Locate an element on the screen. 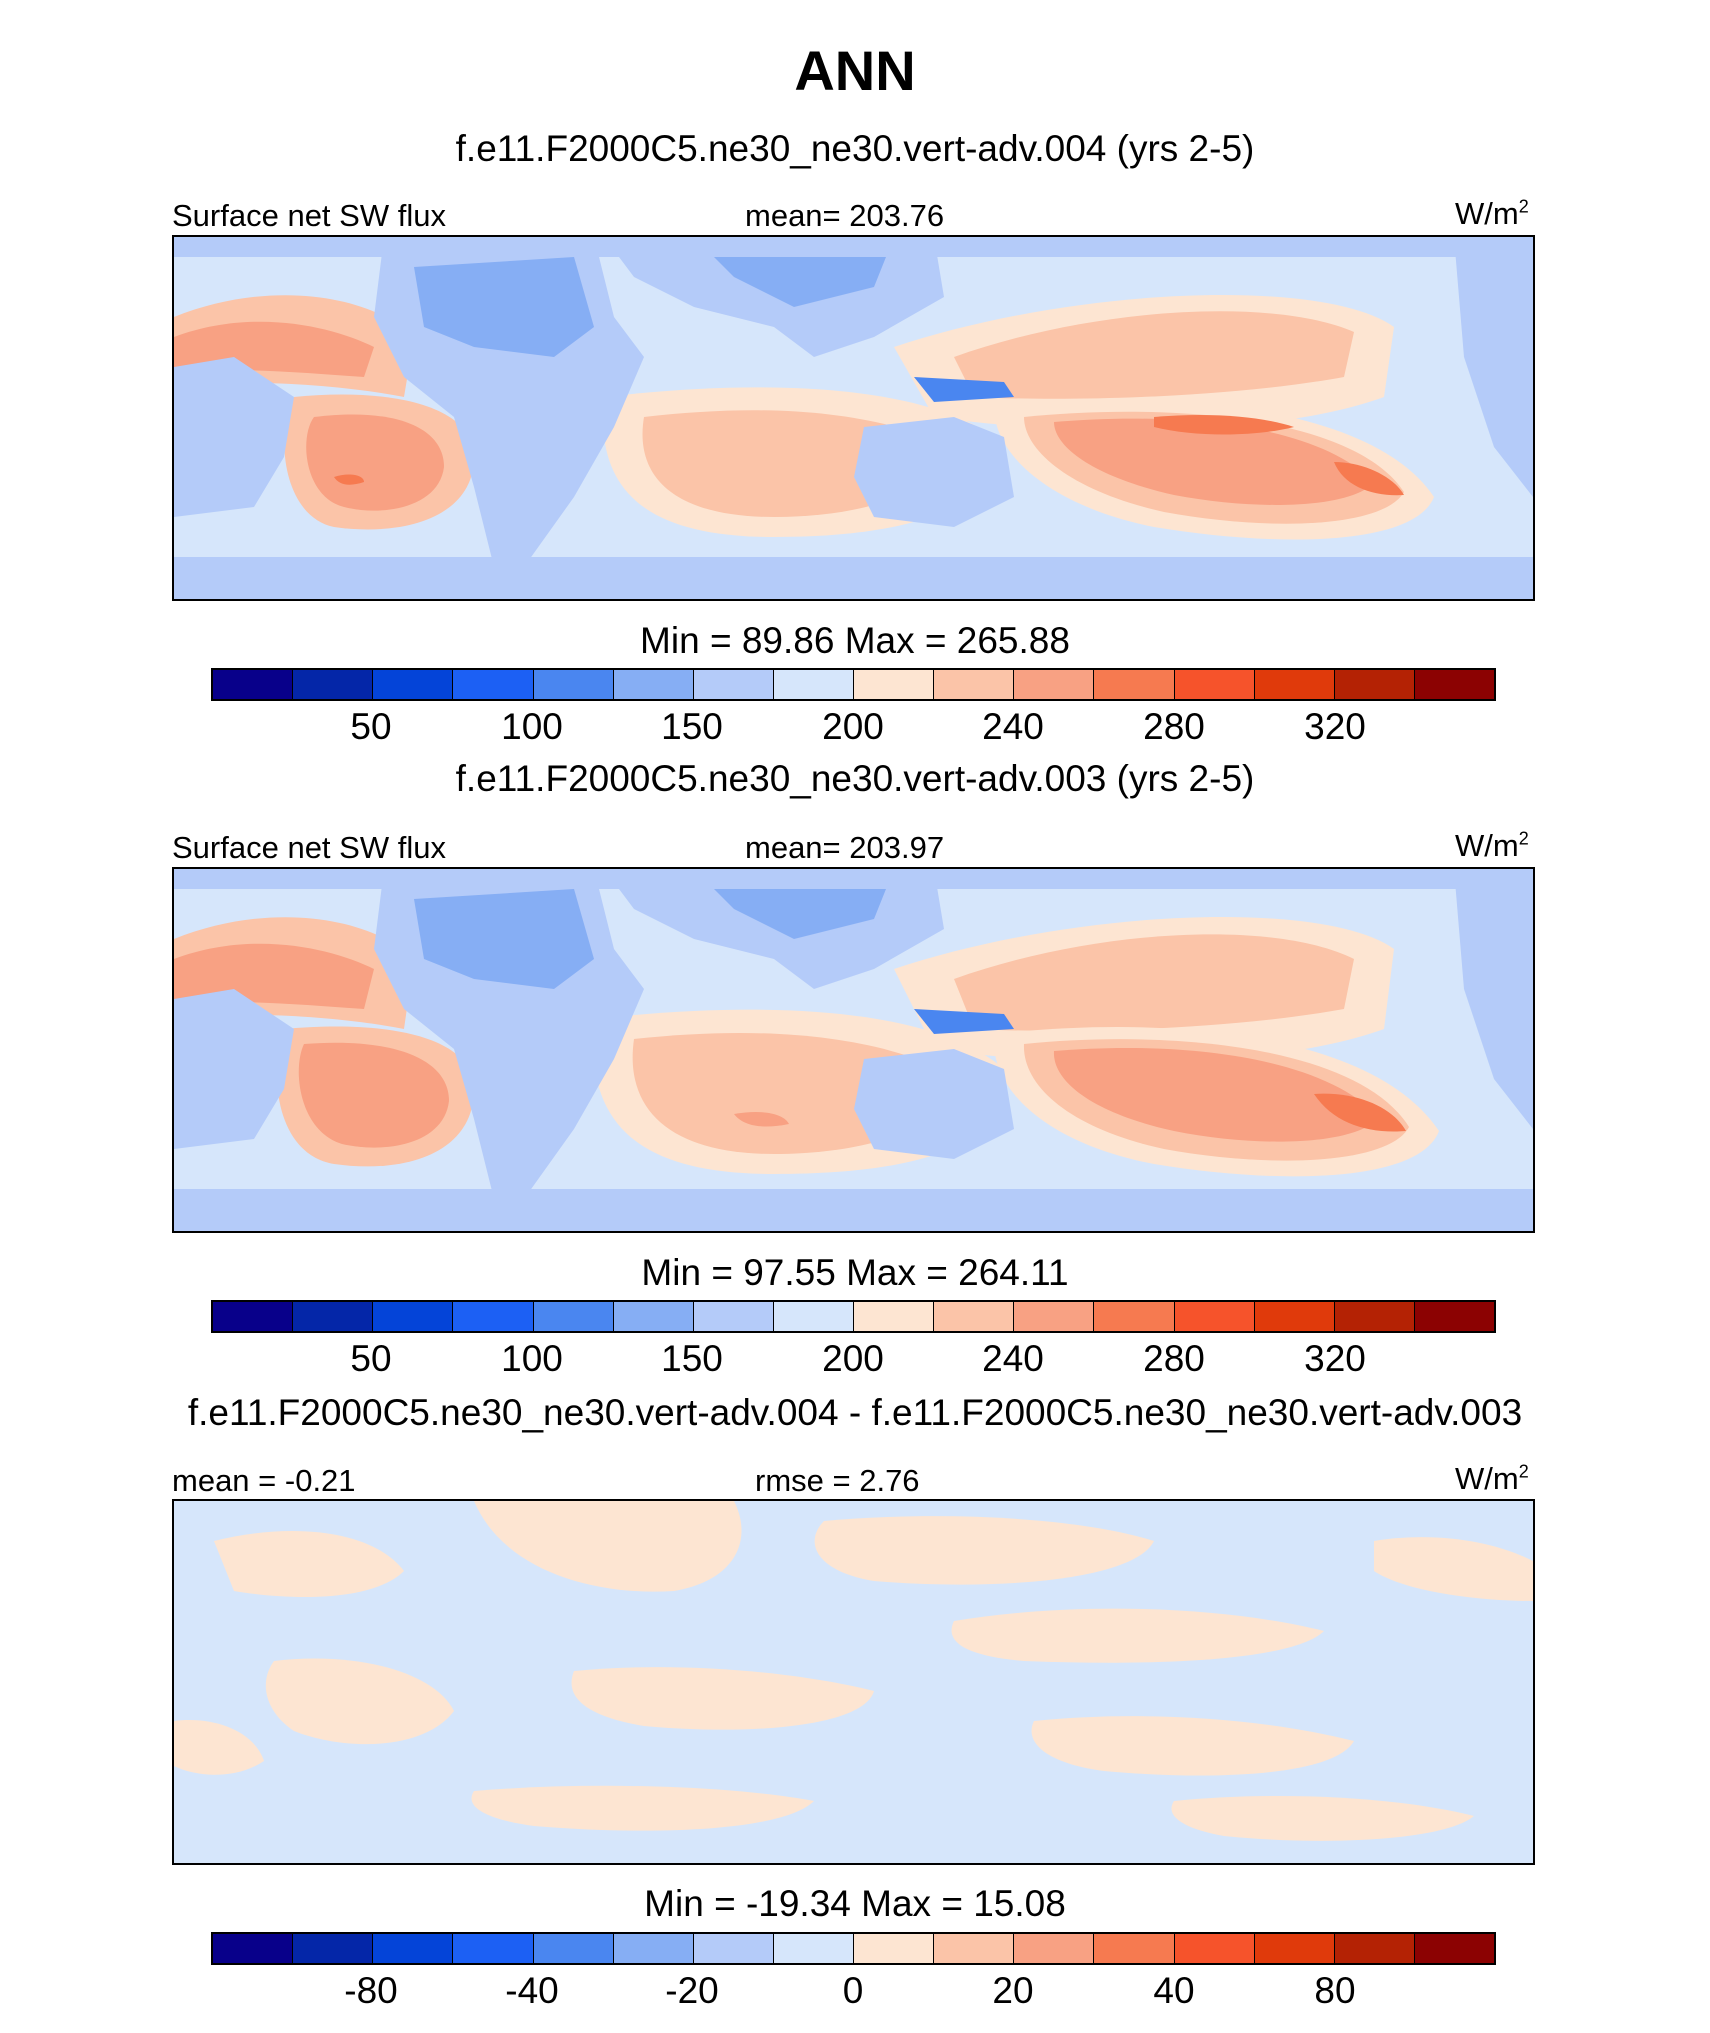  panel-1-colorbar is located at coordinates (853, 684).